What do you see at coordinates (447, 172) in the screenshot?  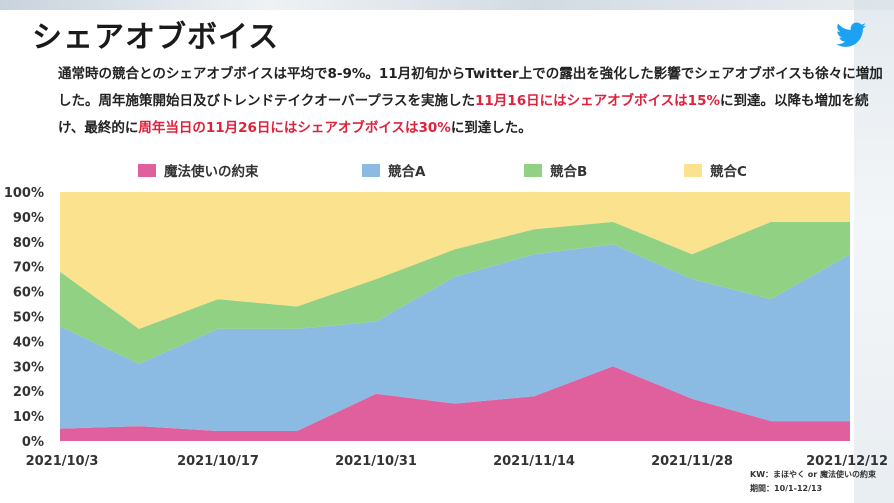 I see `chart-legend: 魔法使いの約束 競合A 競合B 競合C` at bounding box center [447, 172].